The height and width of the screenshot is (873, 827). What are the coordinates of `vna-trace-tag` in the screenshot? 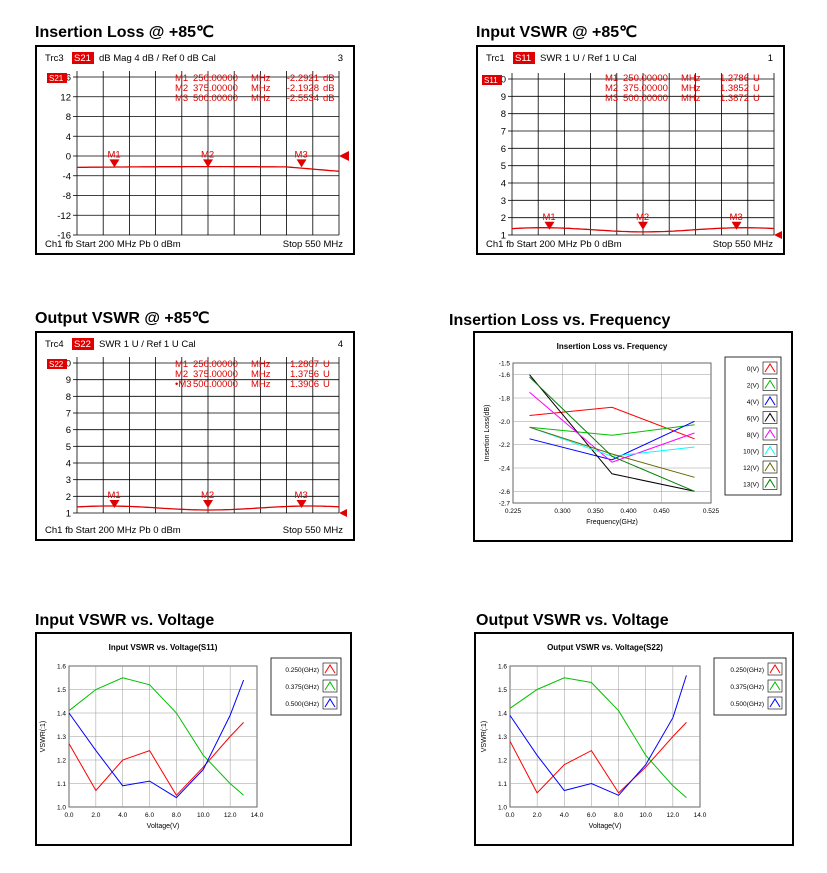 It's located at (492, 80).